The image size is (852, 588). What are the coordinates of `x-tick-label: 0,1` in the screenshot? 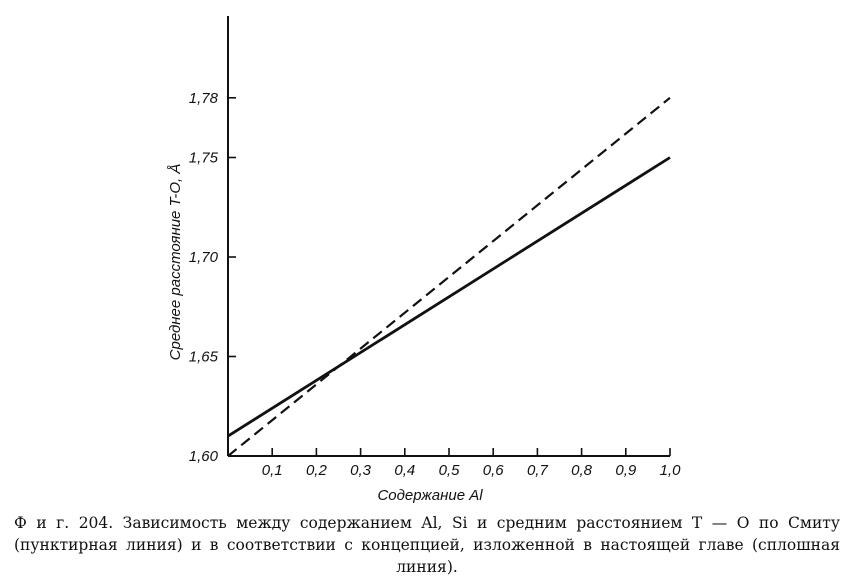 It's located at (272, 470).